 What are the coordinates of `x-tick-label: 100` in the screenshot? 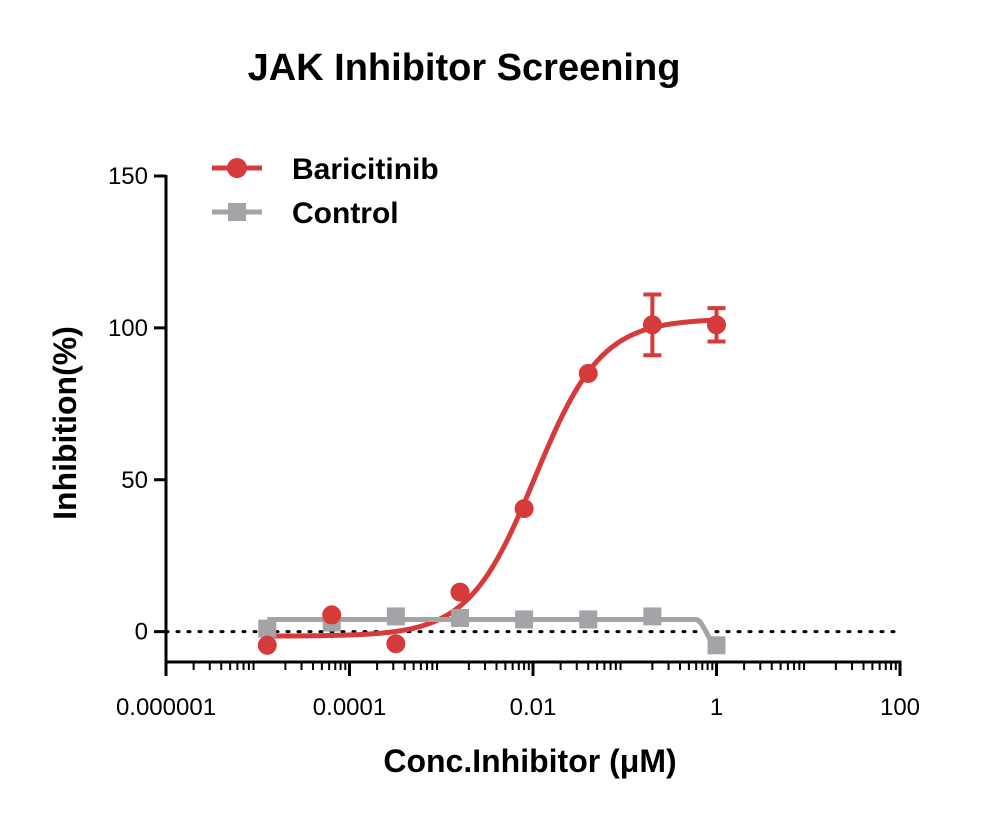 It's located at (900, 707).